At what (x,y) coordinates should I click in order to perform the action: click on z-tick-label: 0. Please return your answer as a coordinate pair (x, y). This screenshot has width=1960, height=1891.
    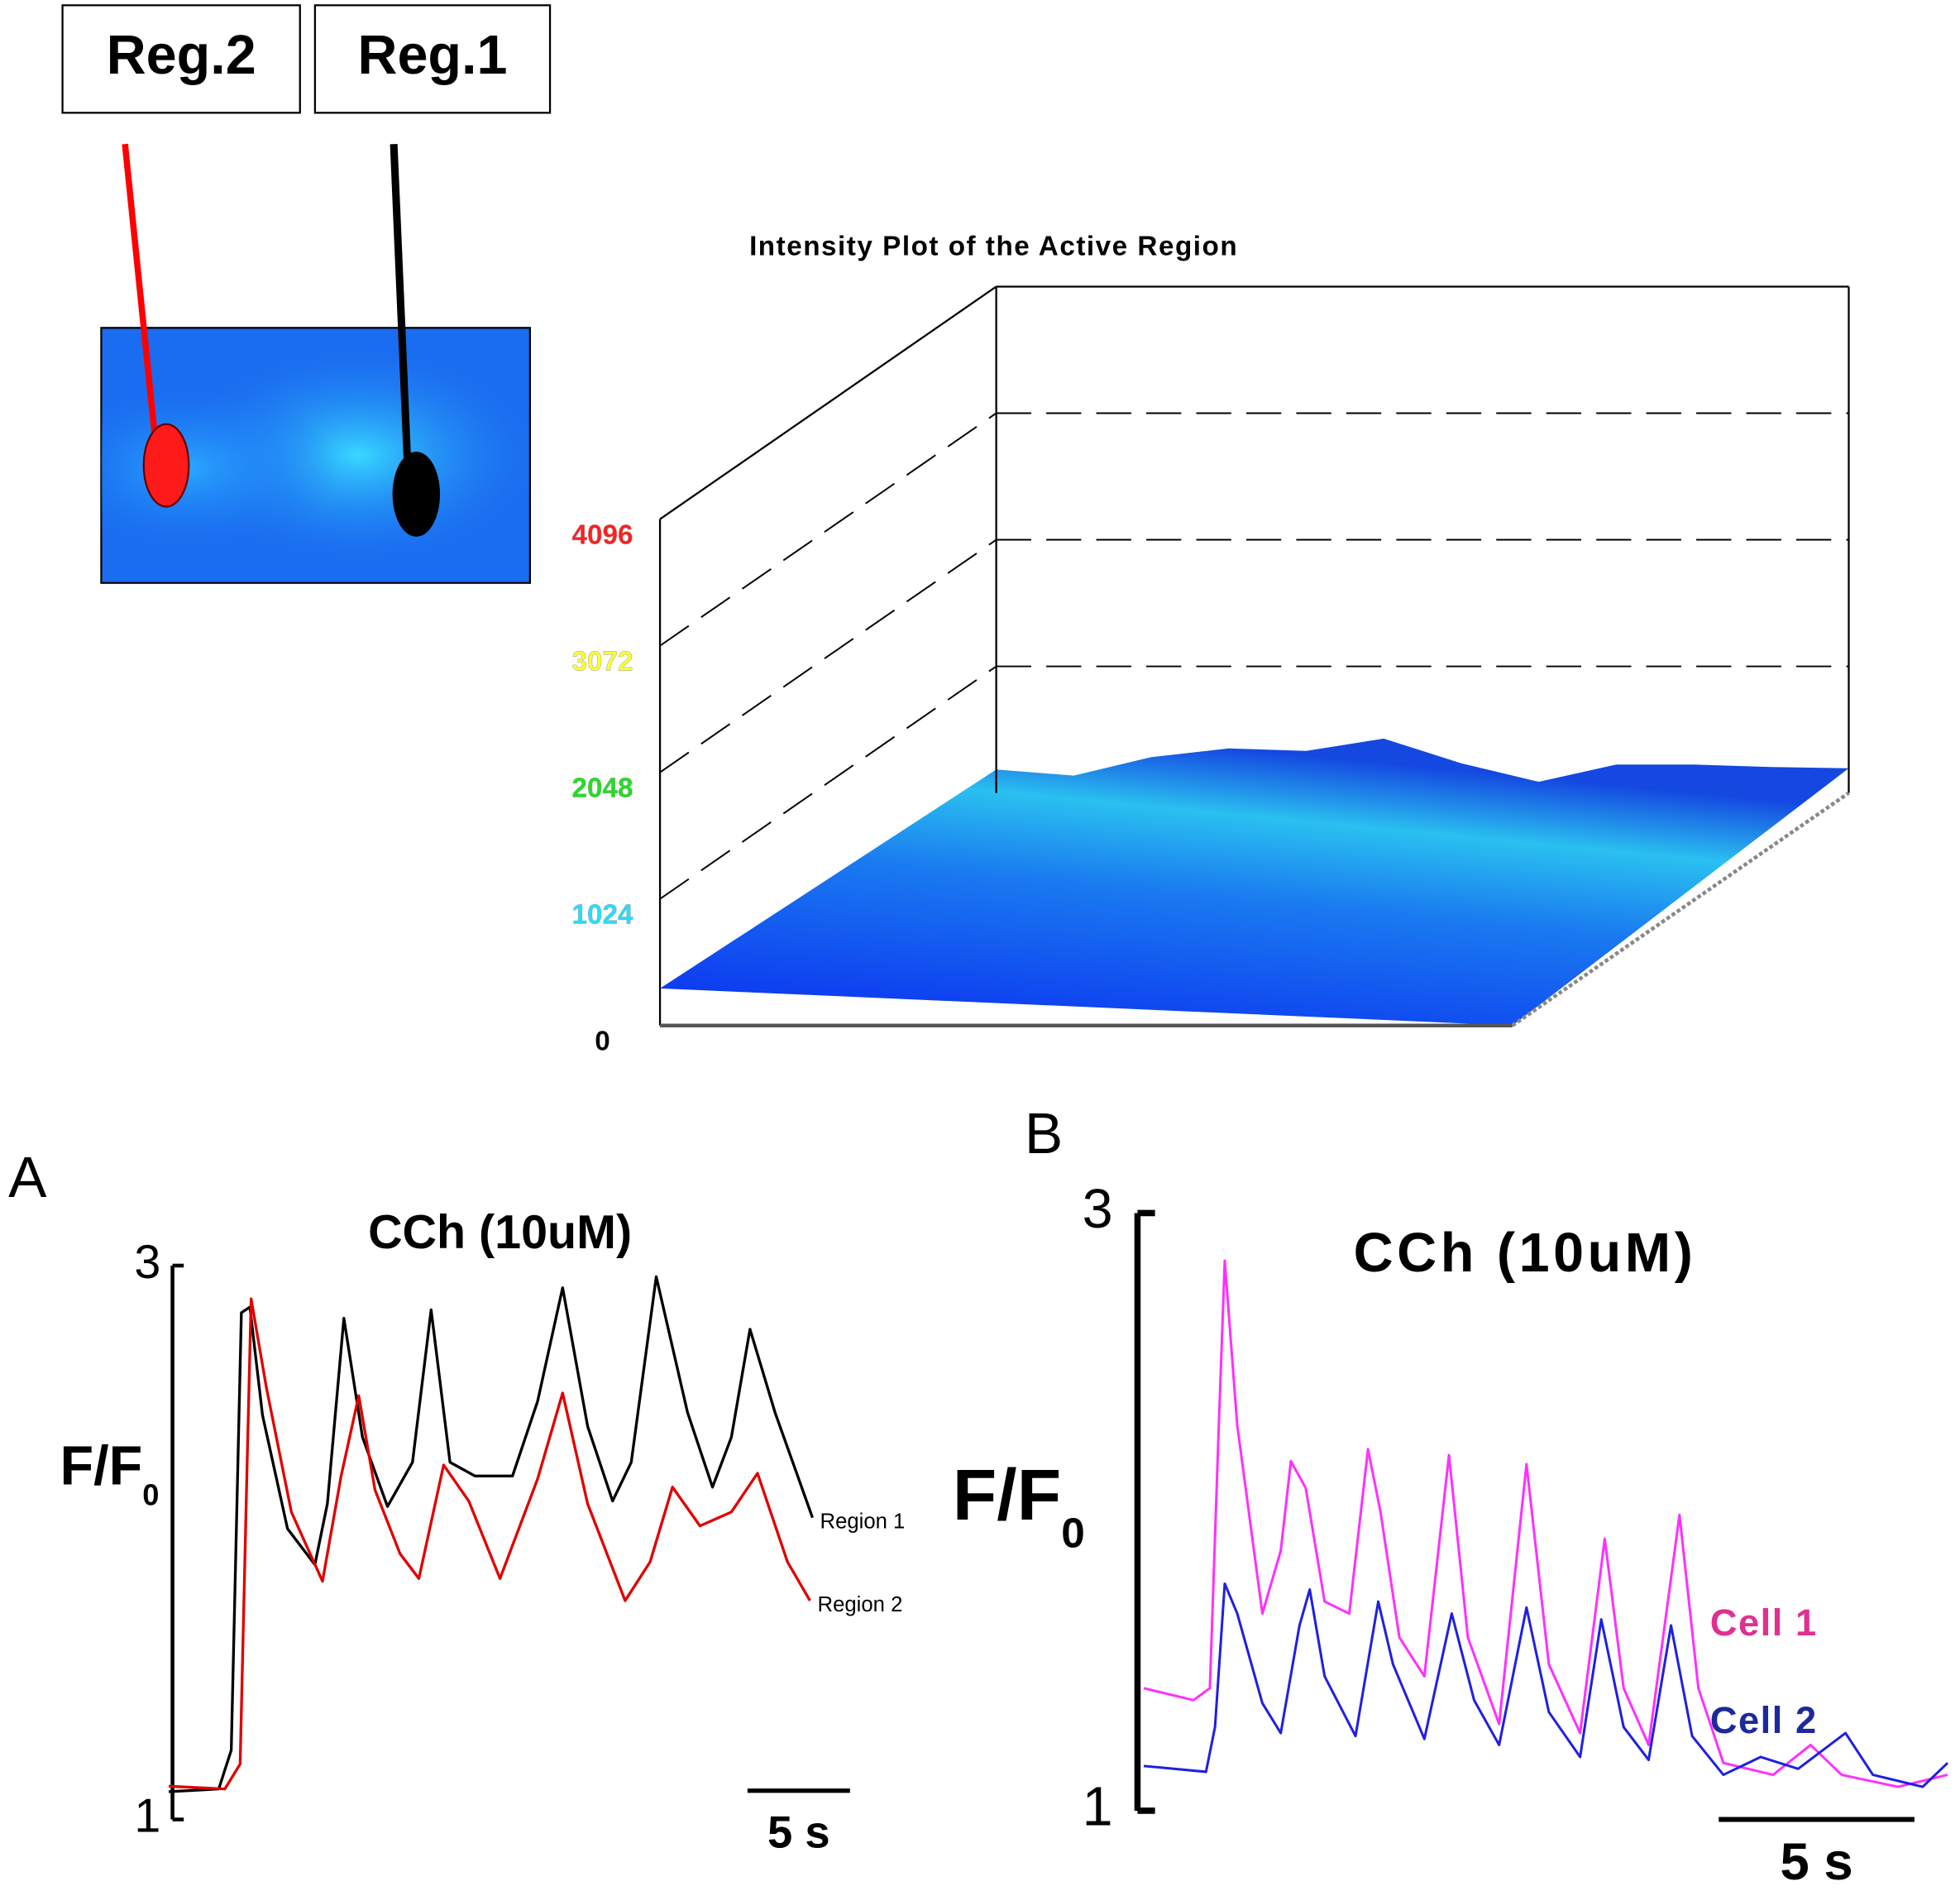
    Looking at the image, I should click on (602, 1042).